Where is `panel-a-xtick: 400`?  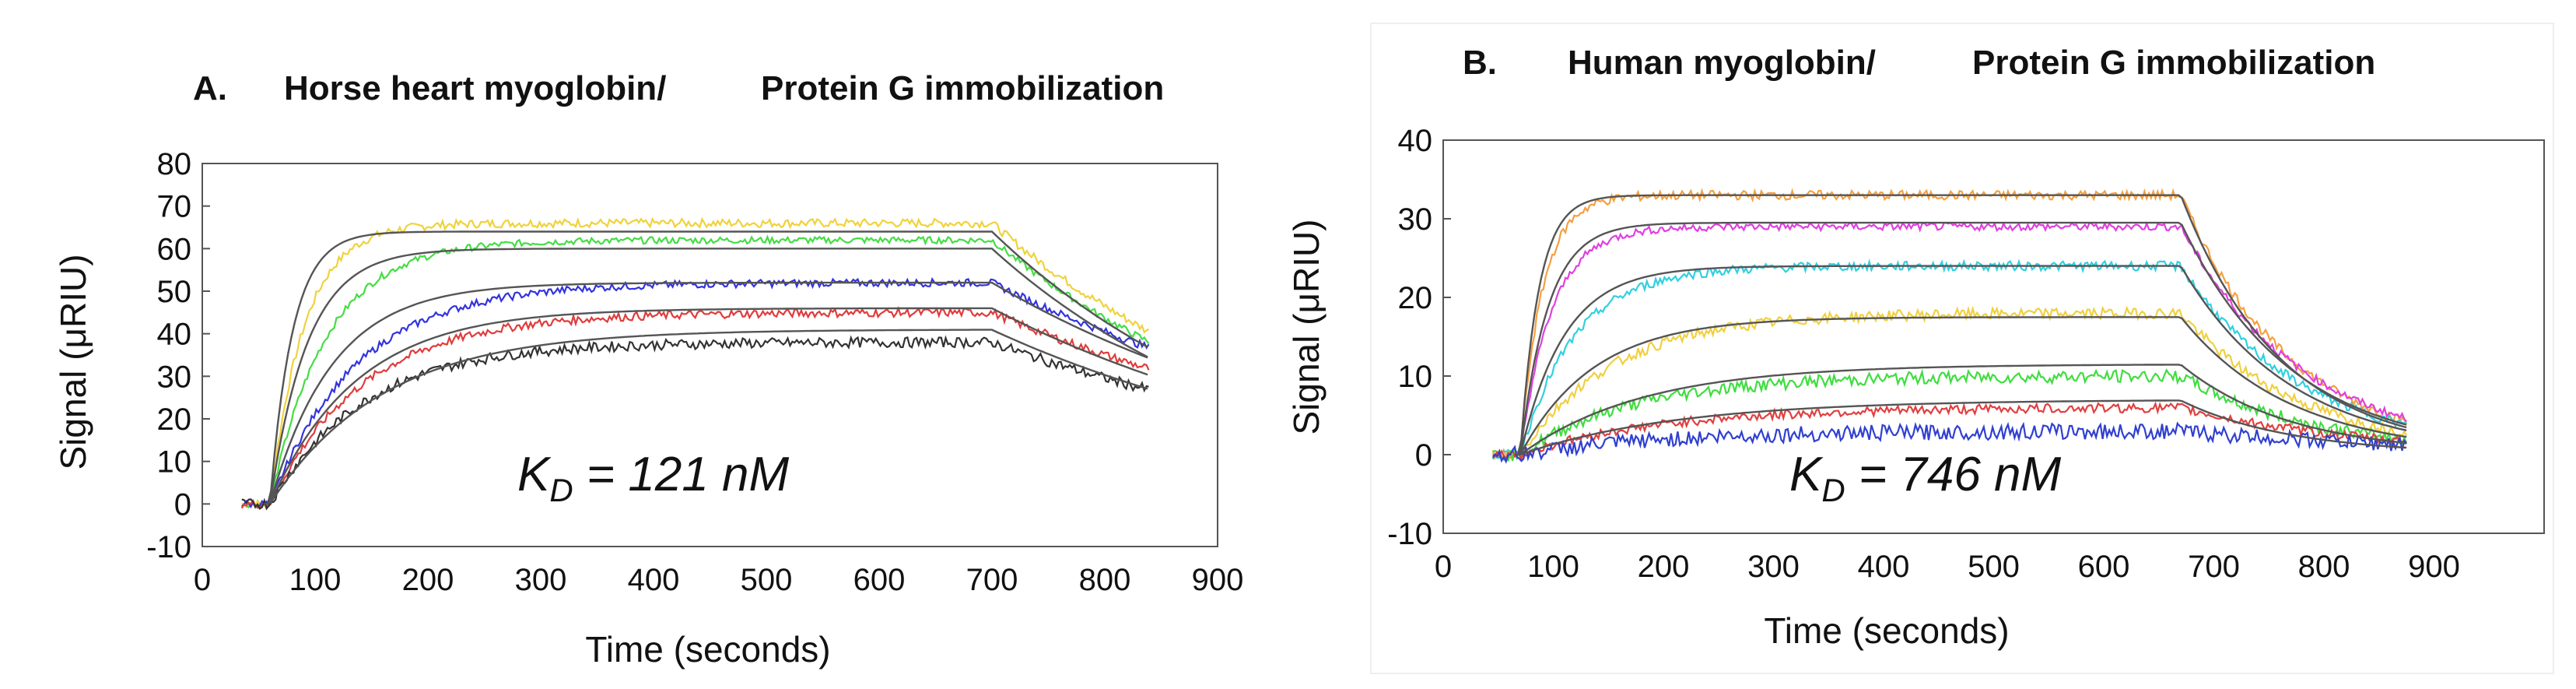 panel-a-xtick: 400 is located at coordinates (654, 580).